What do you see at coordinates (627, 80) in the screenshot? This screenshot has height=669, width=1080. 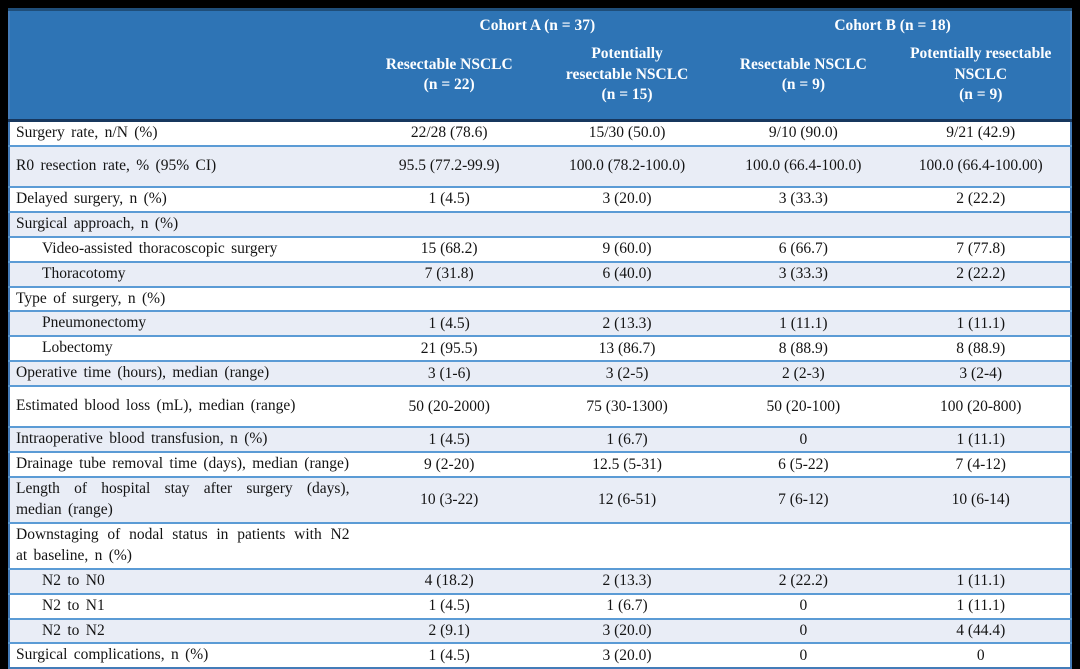 I see `column-header-potentially-resectable-a: Potentially resectable NSCLC (n = 15)` at bounding box center [627, 80].